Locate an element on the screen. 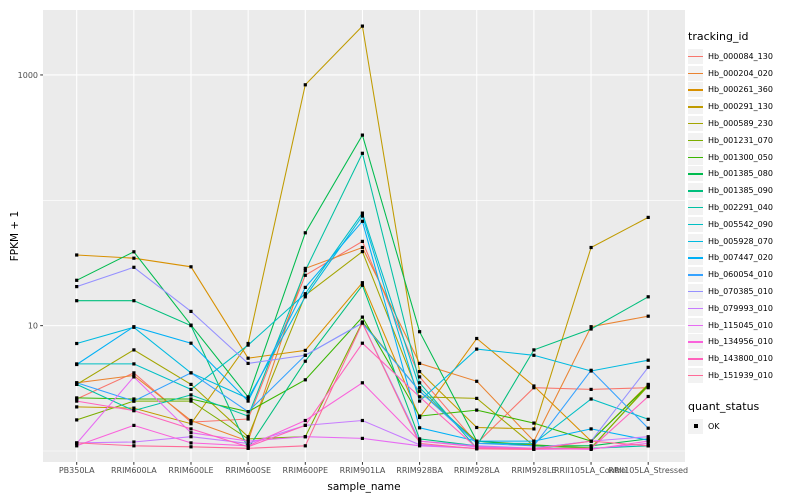 The width and height of the screenshot is (800, 500). quant-legend-title: quant_status is located at coordinates (724, 406).